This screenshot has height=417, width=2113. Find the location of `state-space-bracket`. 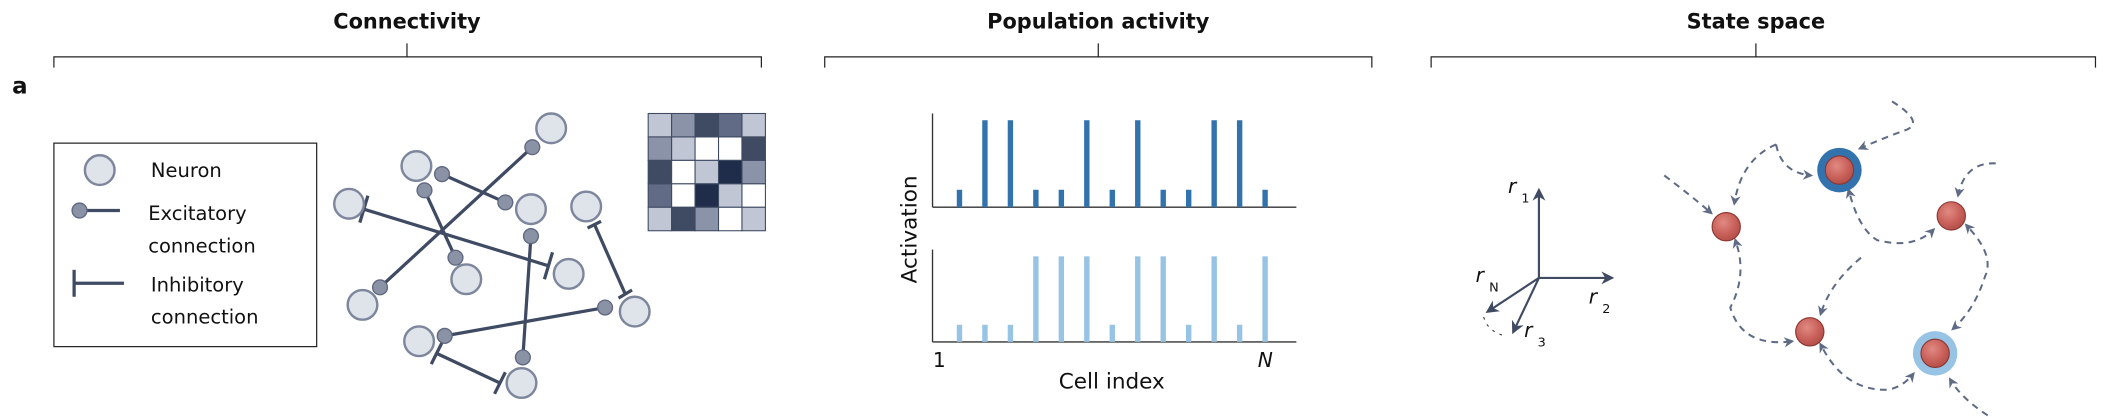

state-space-bracket is located at coordinates (1763, 55).